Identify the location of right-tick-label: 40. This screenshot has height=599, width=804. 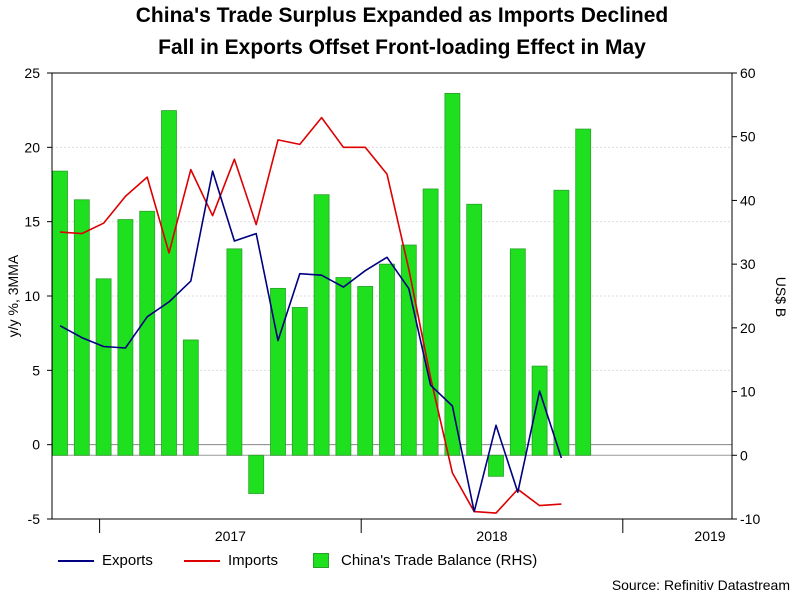
(748, 200).